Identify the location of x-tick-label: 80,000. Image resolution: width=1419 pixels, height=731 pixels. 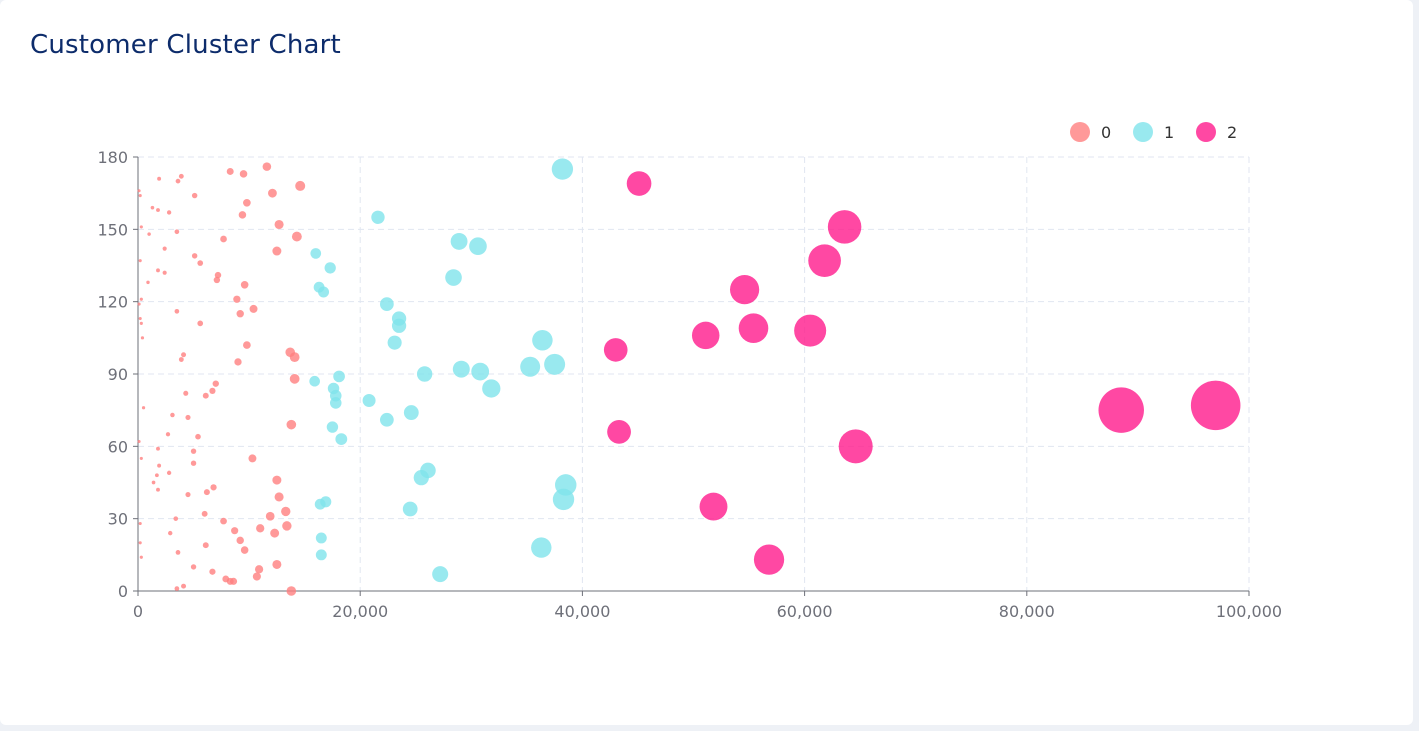
(1027, 611).